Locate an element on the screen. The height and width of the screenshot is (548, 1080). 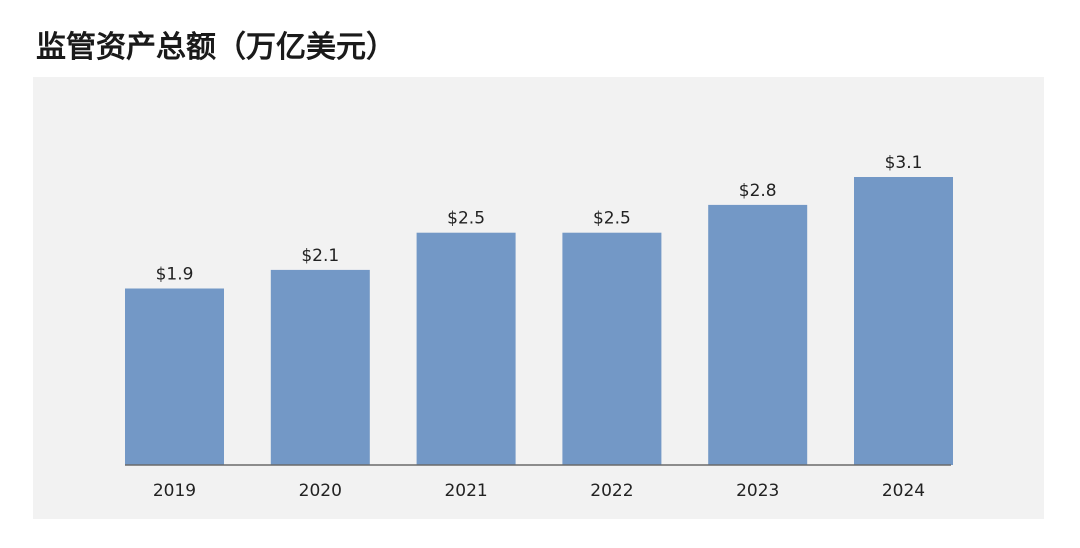
bar-2023 is located at coordinates (758, 334).